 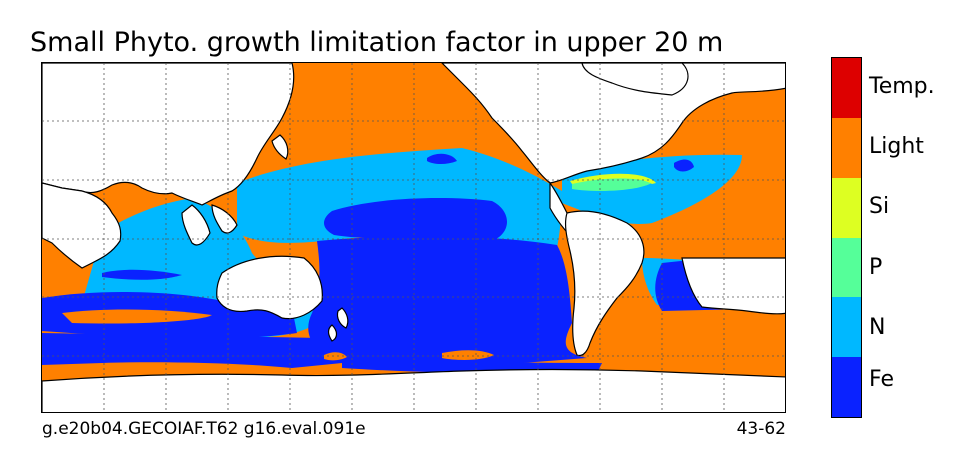 I want to click on p-limited-region, so click(x=612, y=184).